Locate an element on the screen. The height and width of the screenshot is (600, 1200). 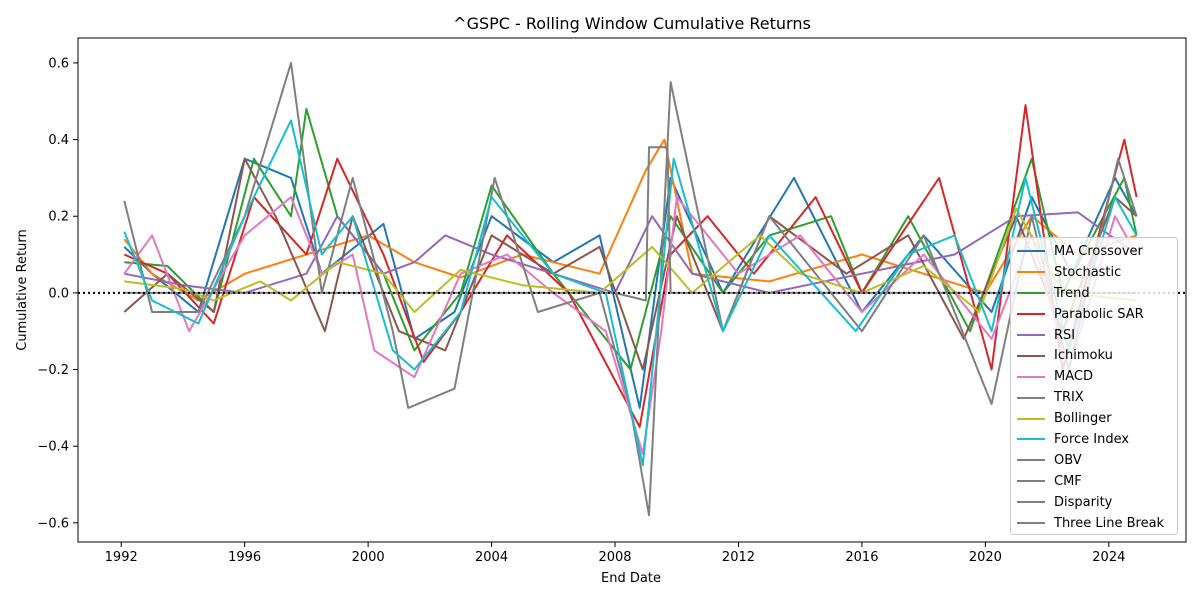
x-tick-label: 2012 is located at coordinates (738, 557).